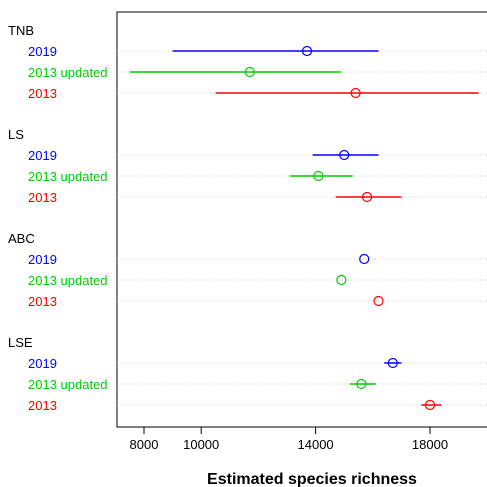  Describe the element at coordinates (68, 72) in the screenshot. I see `row-label-tnb-2013-updated: 2013 updated` at that location.